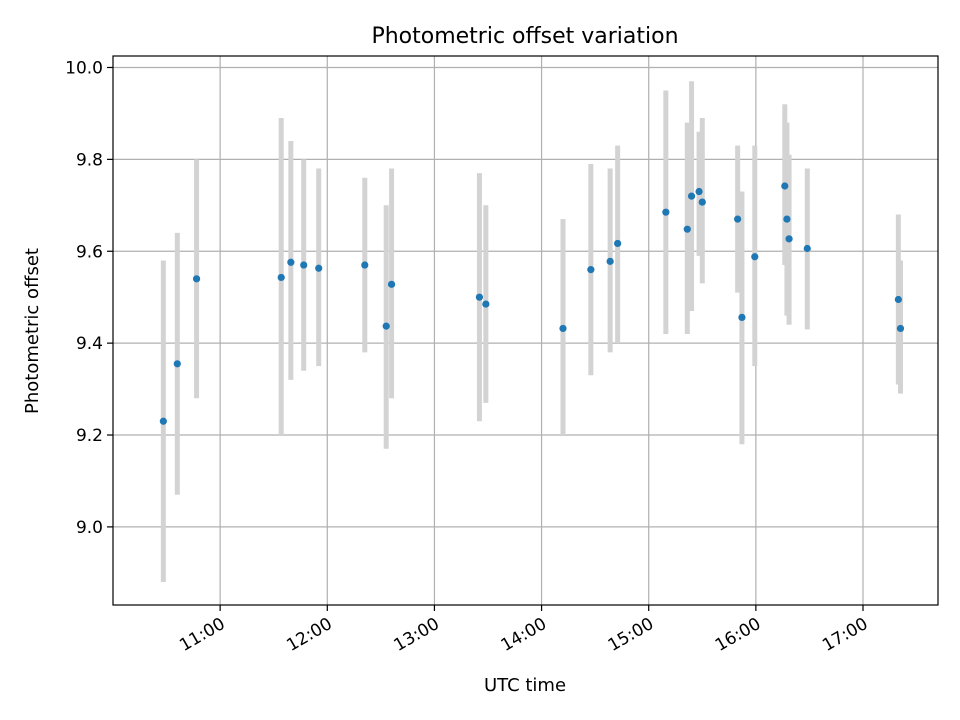 The width and height of the screenshot is (960, 720). What do you see at coordinates (202, 635) in the screenshot?
I see `x-tick-label: 11:00` at bounding box center [202, 635].